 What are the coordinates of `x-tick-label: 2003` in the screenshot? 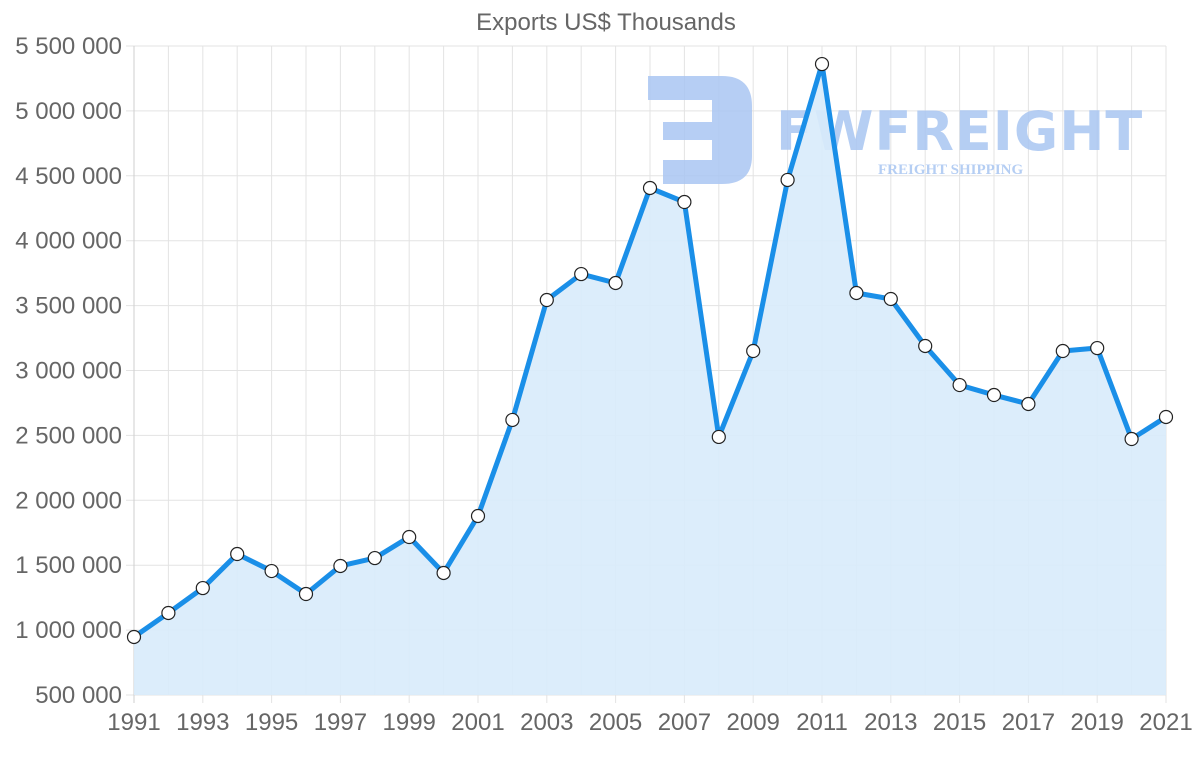 It's located at (546, 722).